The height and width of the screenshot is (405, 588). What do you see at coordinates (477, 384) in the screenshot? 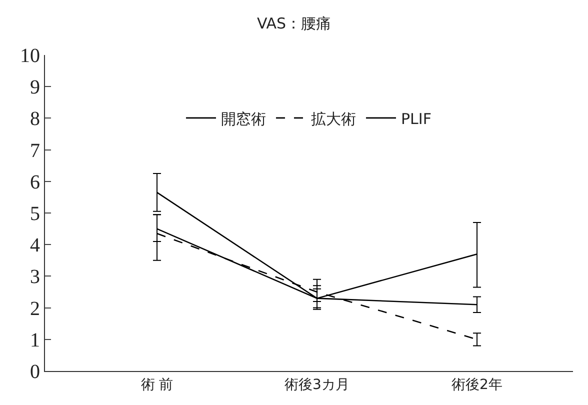
I see `x-tick-label: 術後2年` at bounding box center [477, 384].